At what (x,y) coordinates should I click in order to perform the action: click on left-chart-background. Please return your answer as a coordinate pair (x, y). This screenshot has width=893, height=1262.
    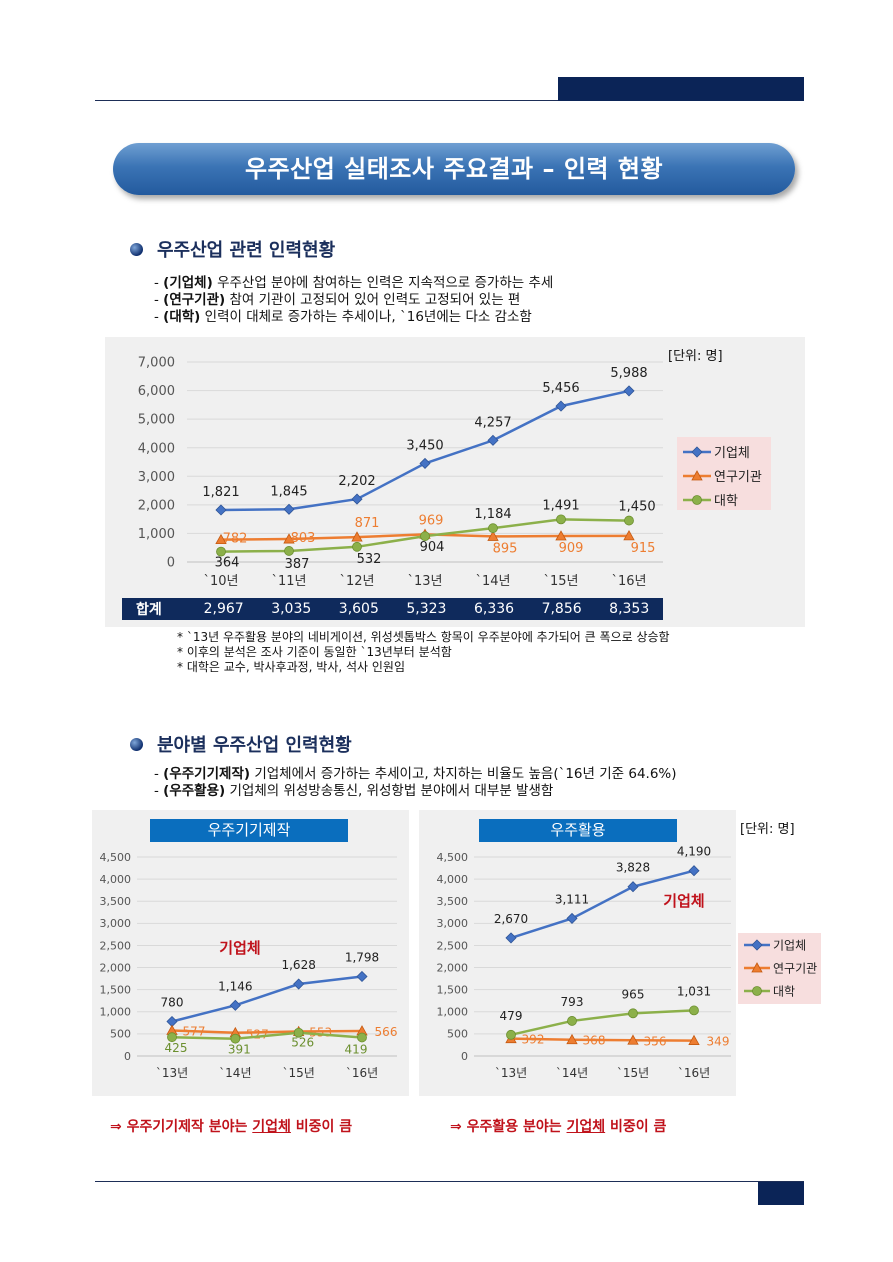
    Looking at the image, I should click on (250, 953).